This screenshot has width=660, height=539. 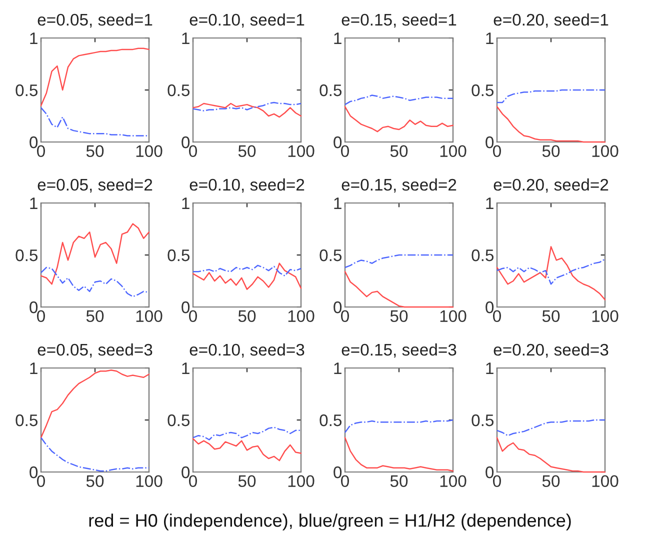 What do you see at coordinates (551, 185) in the screenshot?
I see `chart-title: e=0.20, seed=2` at bounding box center [551, 185].